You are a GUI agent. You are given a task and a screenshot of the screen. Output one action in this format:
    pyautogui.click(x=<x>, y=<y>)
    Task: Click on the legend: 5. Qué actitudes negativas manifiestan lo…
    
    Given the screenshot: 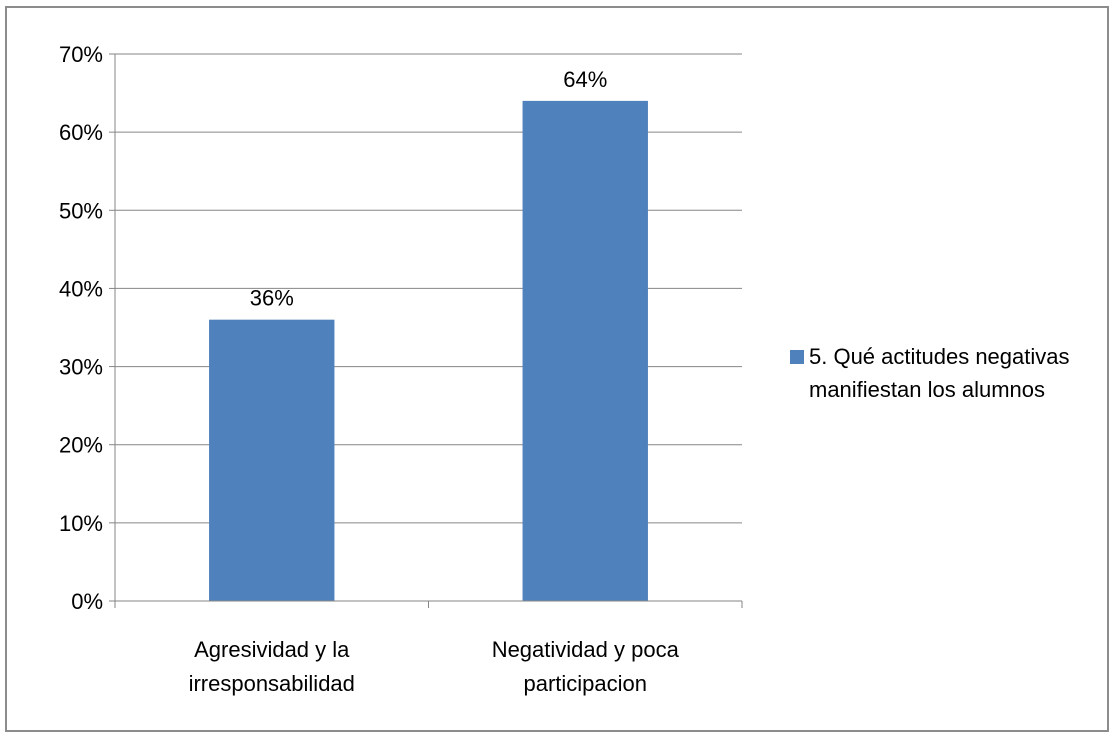 What is the action you would take?
    pyautogui.click(x=930, y=373)
    